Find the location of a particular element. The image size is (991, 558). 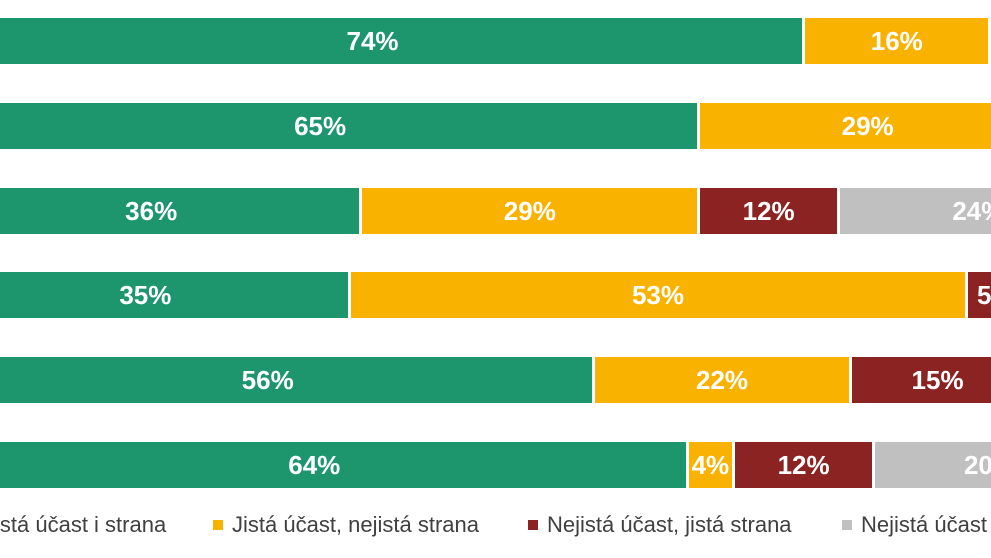

bar-segment: 15% is located at coordinates (921, 380).